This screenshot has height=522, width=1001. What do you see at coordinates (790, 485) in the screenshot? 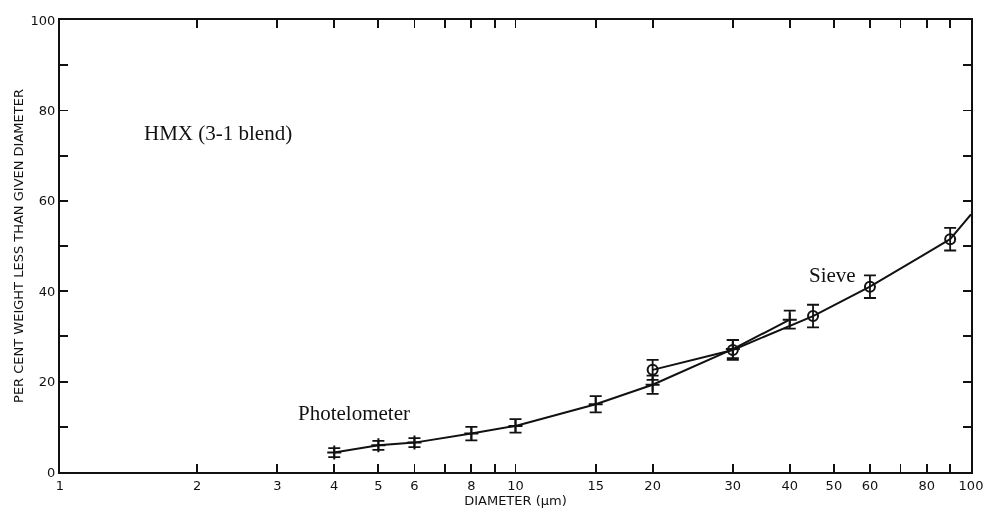
I see `x-tick-label: 40` at bounding box center [790, 485].